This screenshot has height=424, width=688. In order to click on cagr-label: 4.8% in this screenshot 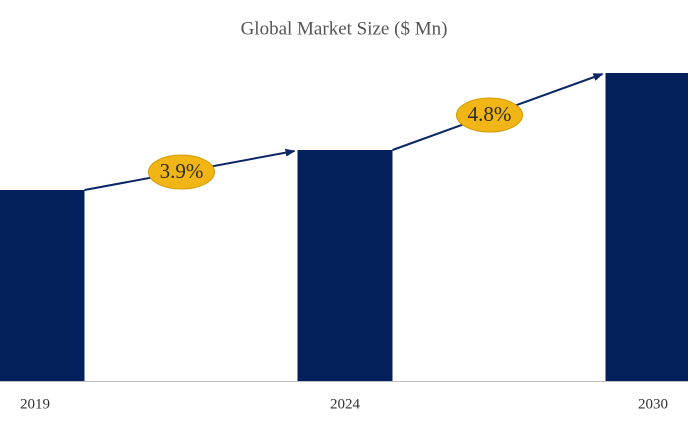, I will do `click(490, 114)`.